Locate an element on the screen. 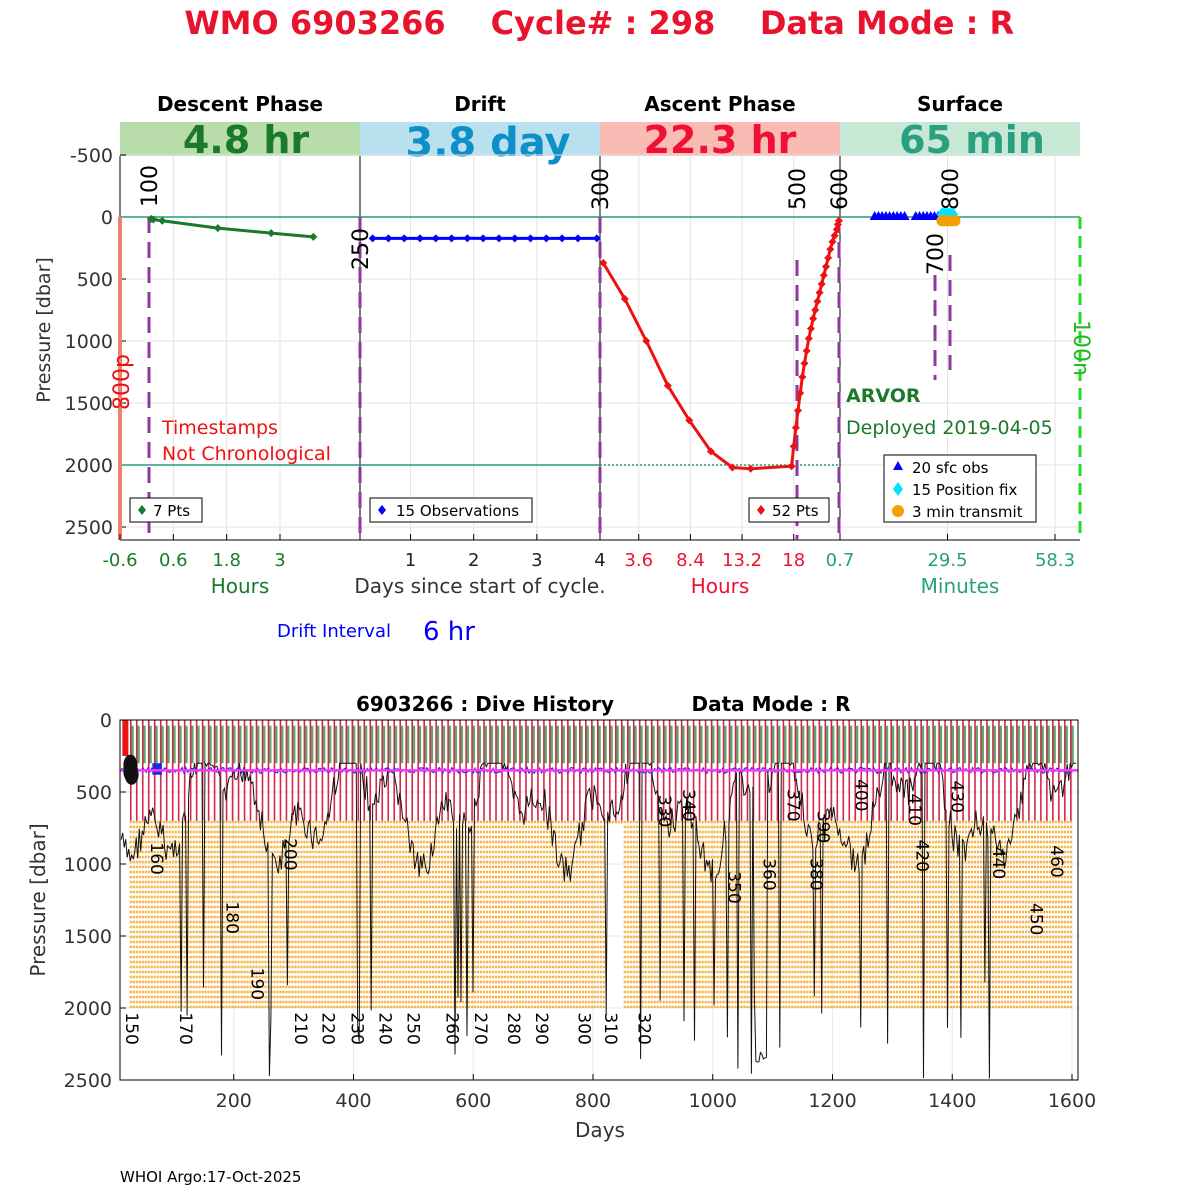 This screenshot has height=1204, width=1200. top-xtick-label: 1 is located at coordinates (410, 560).